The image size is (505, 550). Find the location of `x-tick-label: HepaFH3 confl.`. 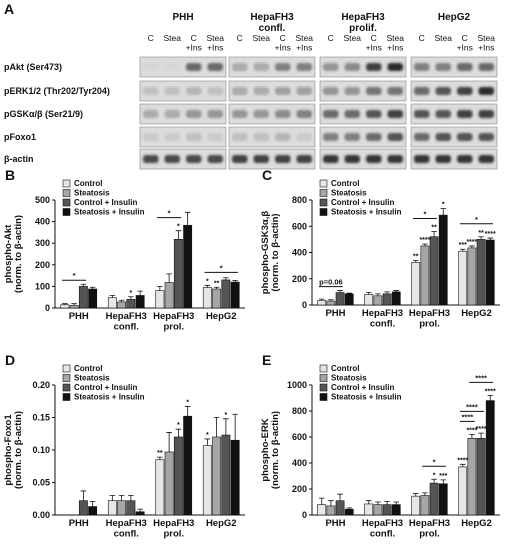

x-tick-label: HepaFH3 confl. is located at coordinates (382, 318).